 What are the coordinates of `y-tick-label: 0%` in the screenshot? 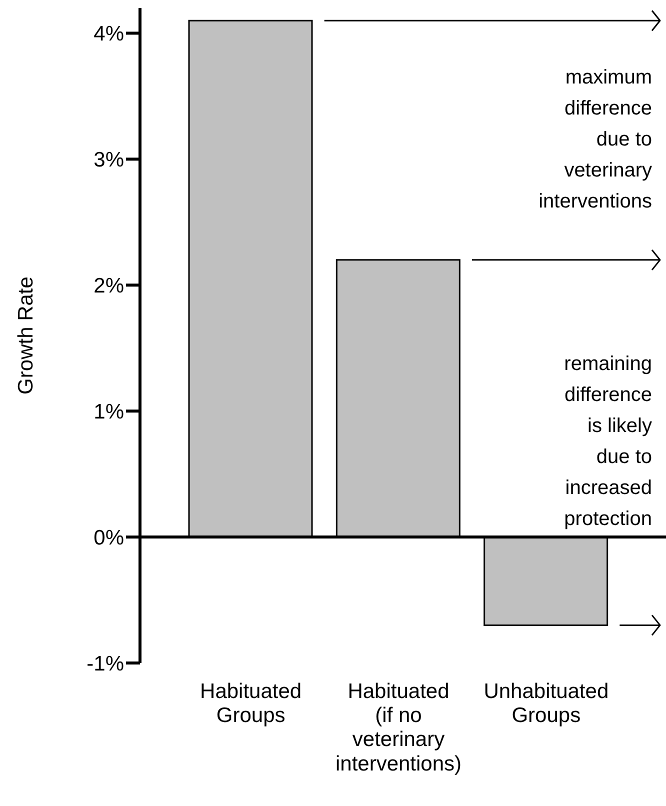 It's located at (109, 538).